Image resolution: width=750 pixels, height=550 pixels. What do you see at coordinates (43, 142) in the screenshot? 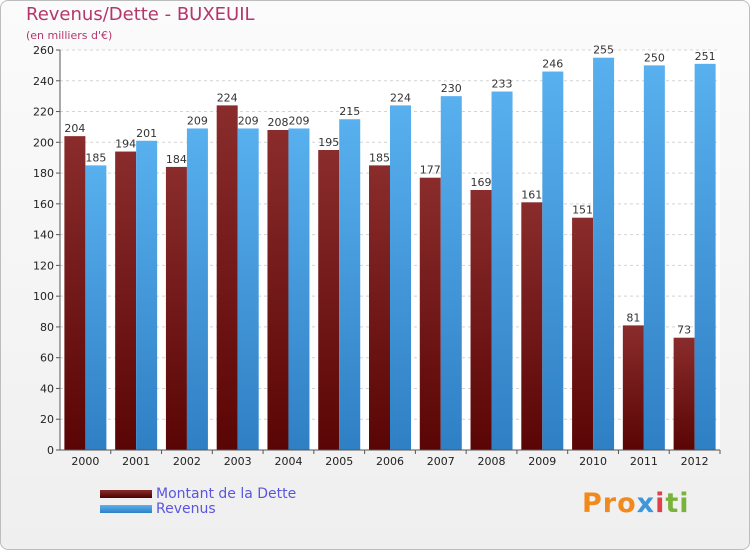
I see `y-tick-label: 200` at bounding box center [43, 142].